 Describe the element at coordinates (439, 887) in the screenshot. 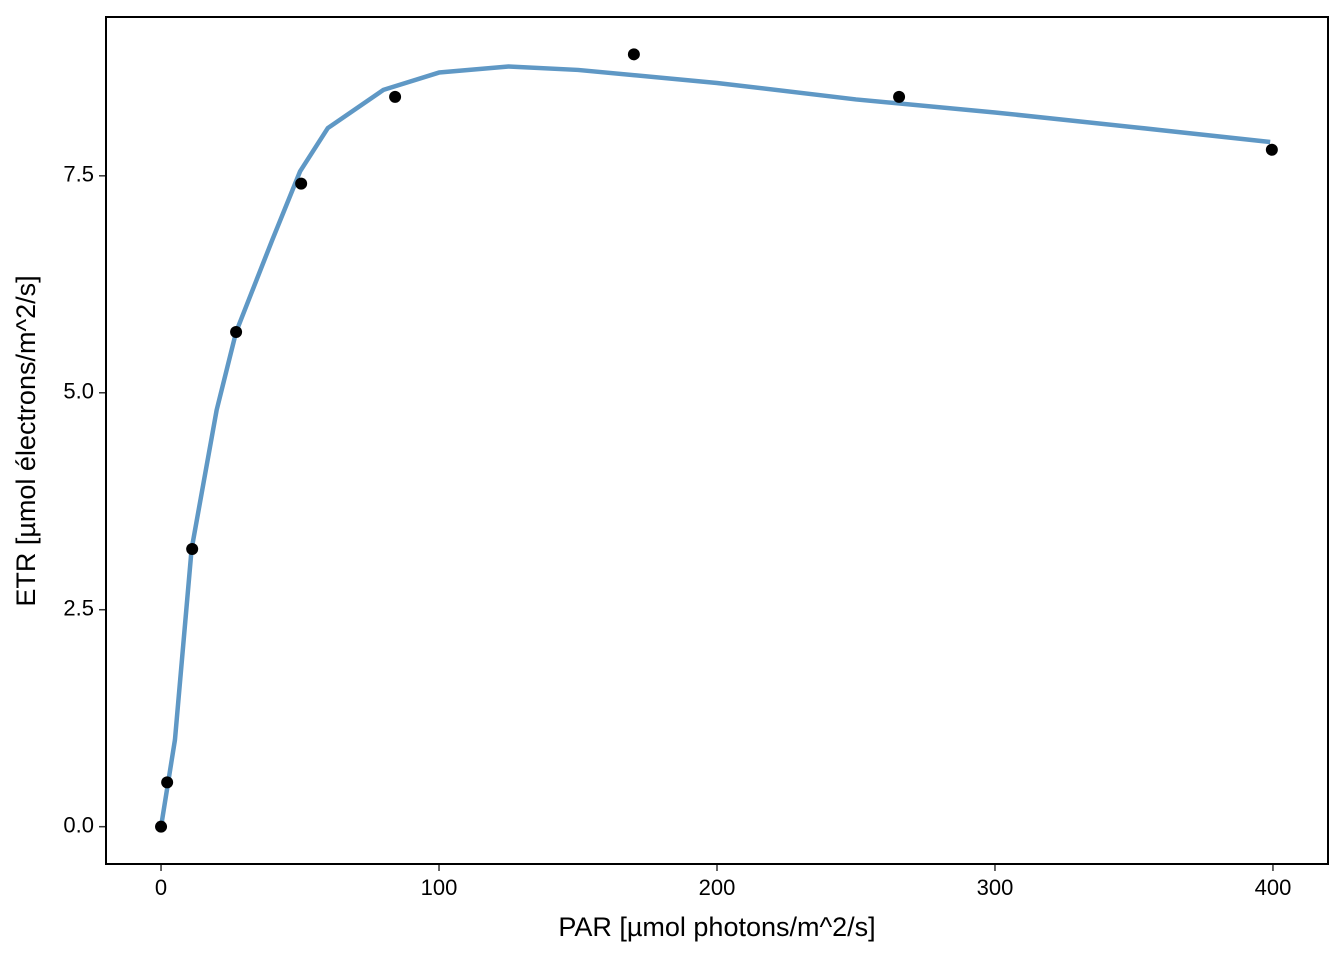

I see `x-tick-label: 100` at that location.